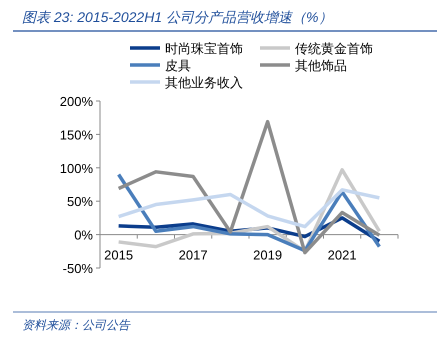  I want to click on y-tick-label: 50%, so click(80, 202).